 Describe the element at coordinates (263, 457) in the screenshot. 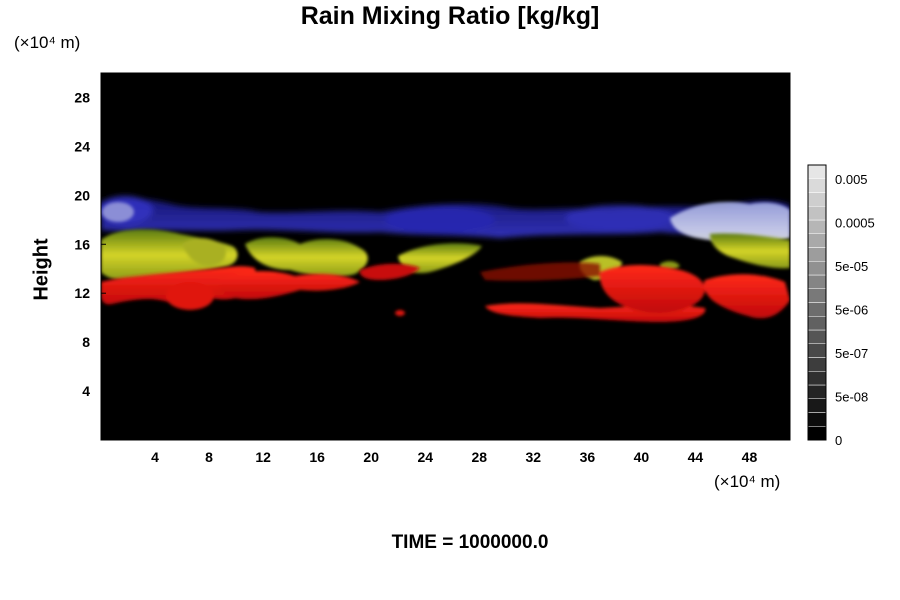

I see `x-tick-label: 12` at that location.